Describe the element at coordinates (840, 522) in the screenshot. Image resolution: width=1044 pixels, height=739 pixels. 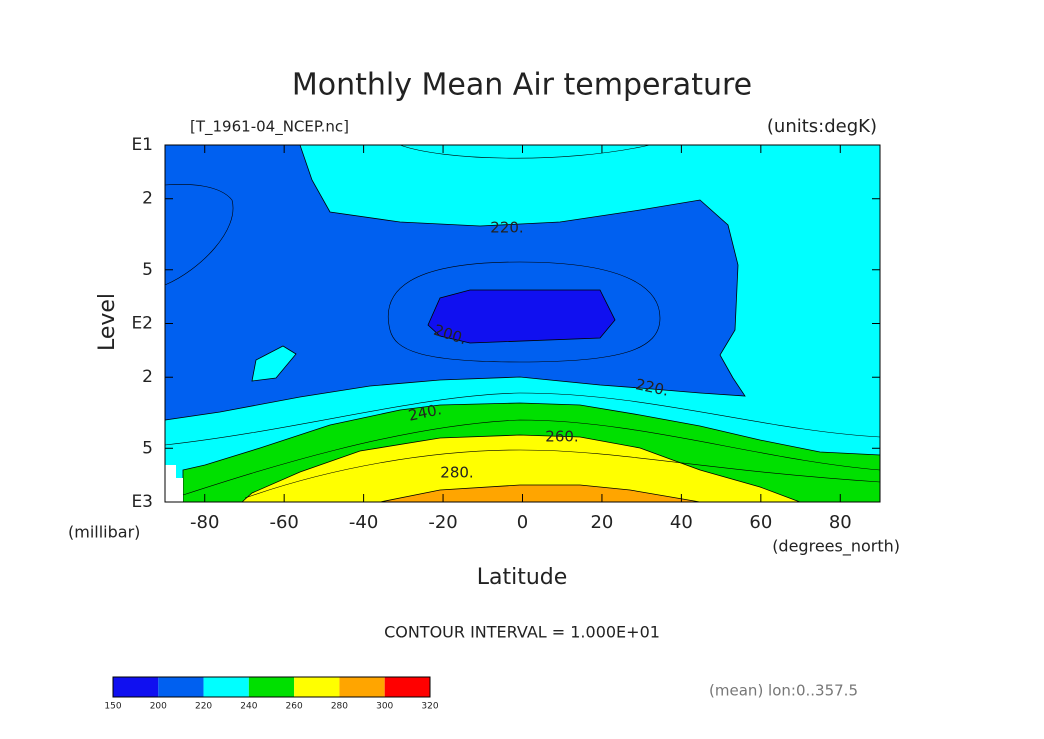
I see `x-tick-label: 80` at that location.